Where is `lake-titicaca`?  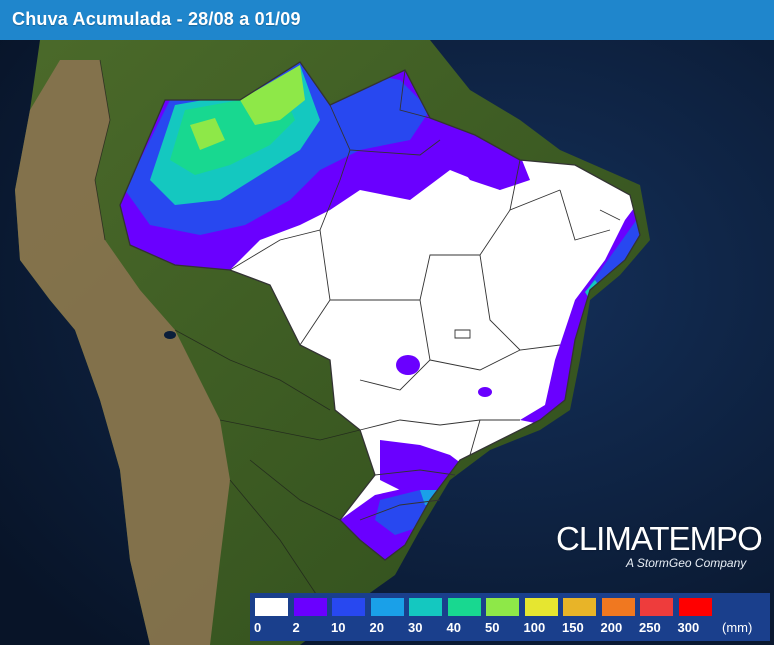 lake-titicaca is located at coordinates (170, 335).